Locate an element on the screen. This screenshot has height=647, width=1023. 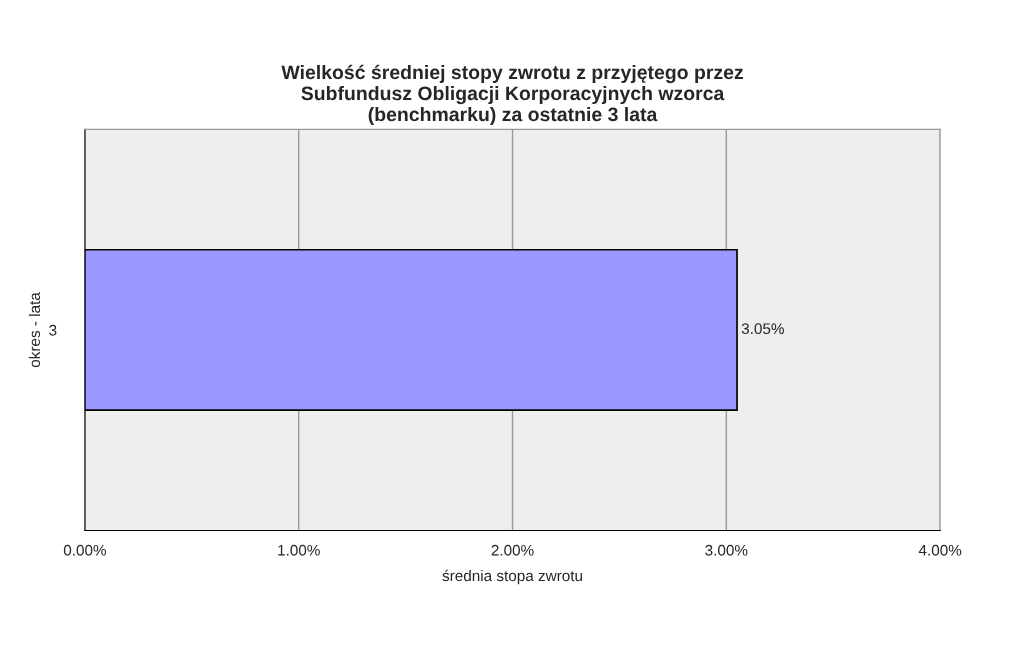
x-tick-label: 0.00% is located at coordinates (85, 550).